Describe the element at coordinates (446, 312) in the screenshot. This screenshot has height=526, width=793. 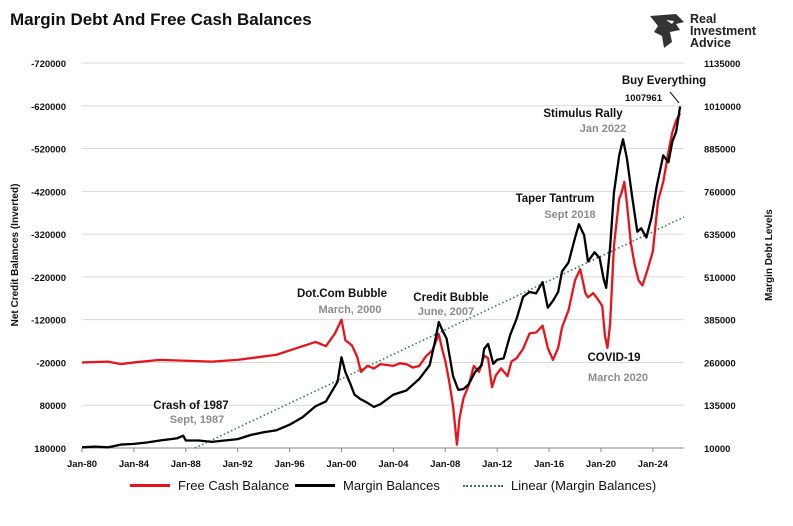
I see `annotation-date: June, 2007` at that location.